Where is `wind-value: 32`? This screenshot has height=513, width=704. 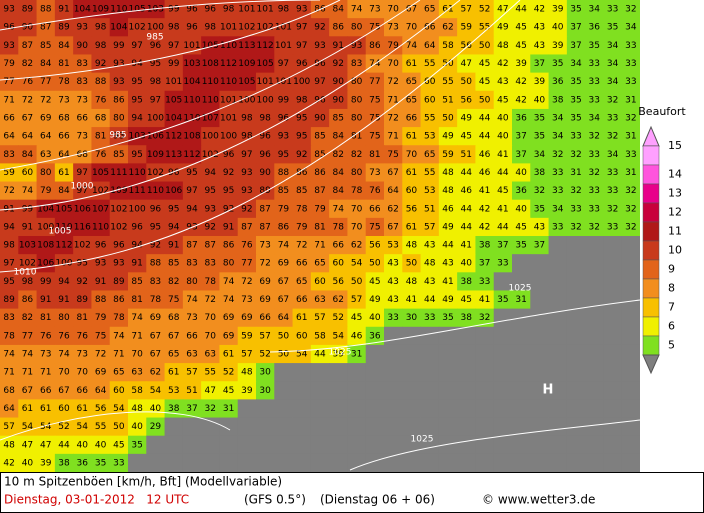
wind-value: 32 is located at coordinates (612, 100).